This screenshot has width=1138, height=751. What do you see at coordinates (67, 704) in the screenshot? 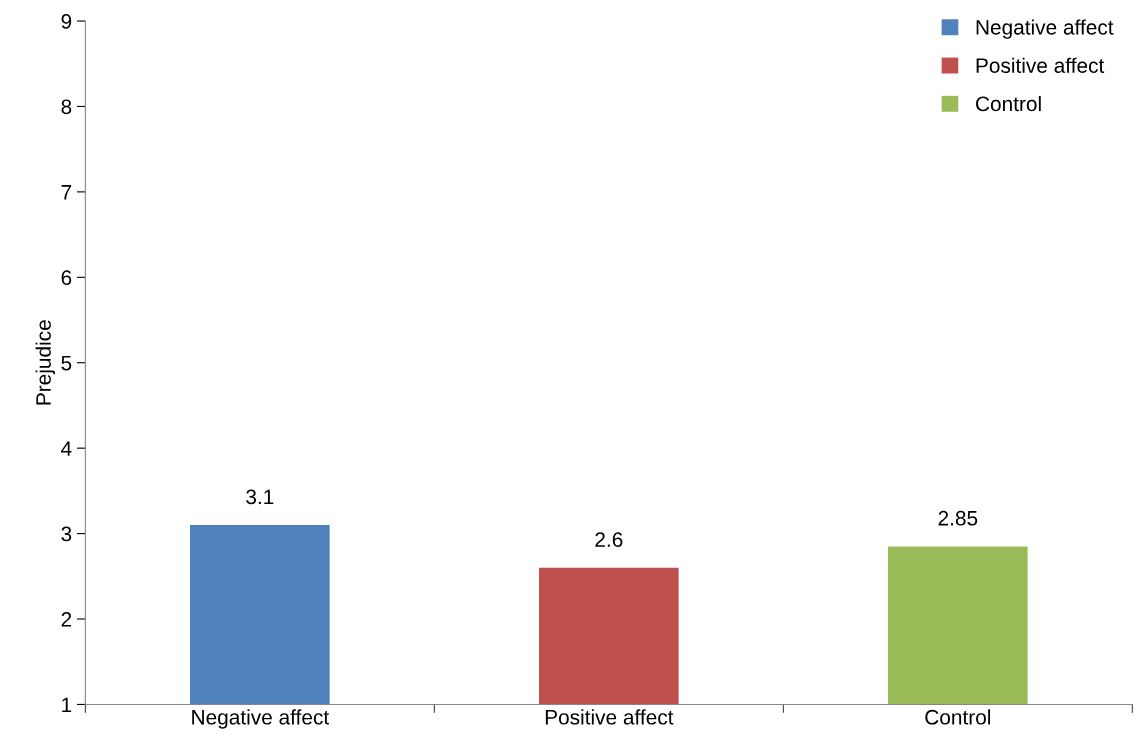
I see `y-tick-label: 1` at bounding box center [67, 704].